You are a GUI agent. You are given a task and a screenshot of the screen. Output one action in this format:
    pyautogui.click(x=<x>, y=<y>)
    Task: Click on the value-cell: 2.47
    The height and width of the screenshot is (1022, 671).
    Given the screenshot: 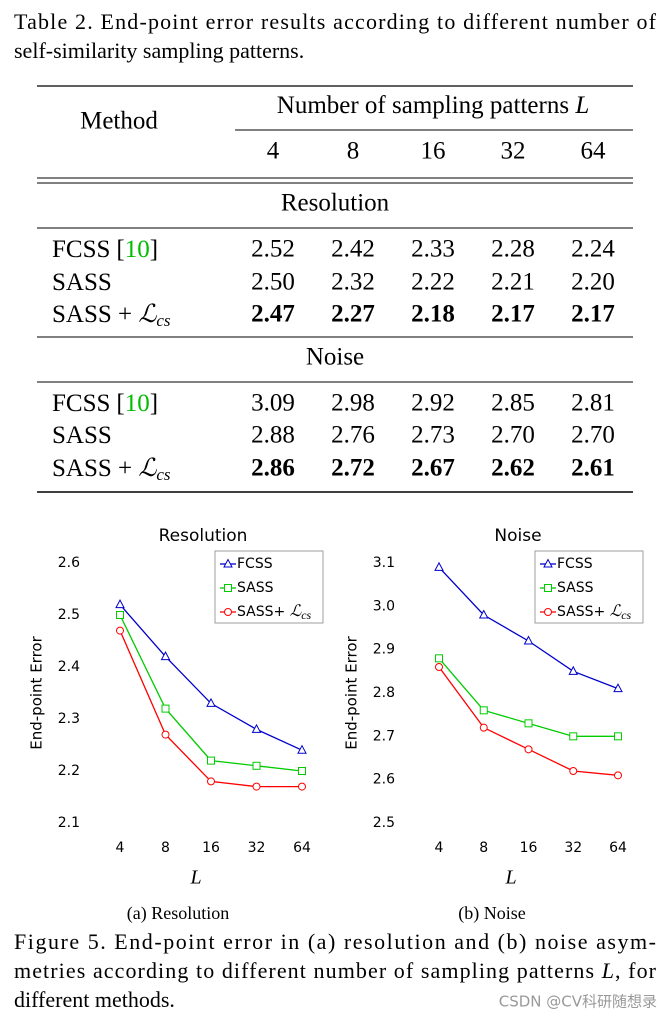 What is the action you would take?
    pyautogui.click(x=273, y=314)
    